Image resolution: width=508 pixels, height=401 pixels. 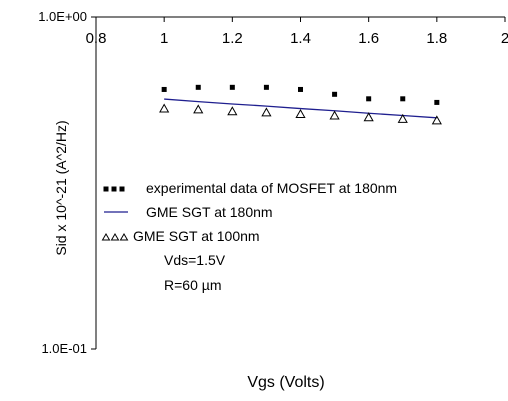 What do you see at coordinates (192, 285) in the screenshot?
I see `annotation-text: R=60 µm` at bounding box center [192, 285].